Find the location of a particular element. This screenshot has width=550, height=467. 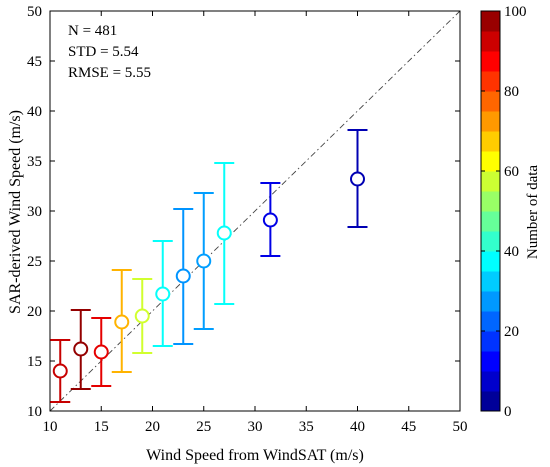

y-tick-label: 10 is located at coordinates (34, 412).